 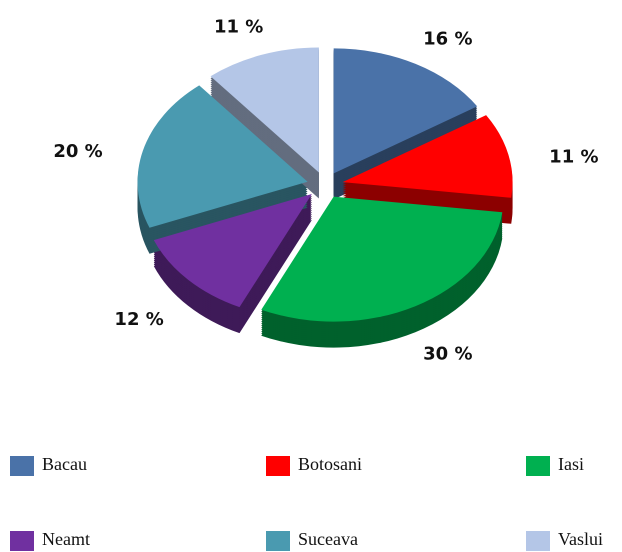 What do you see at coordinates (328, 539) in the screenshot?
I see `legend-label: Suceava` at bounding box center [328, 539].